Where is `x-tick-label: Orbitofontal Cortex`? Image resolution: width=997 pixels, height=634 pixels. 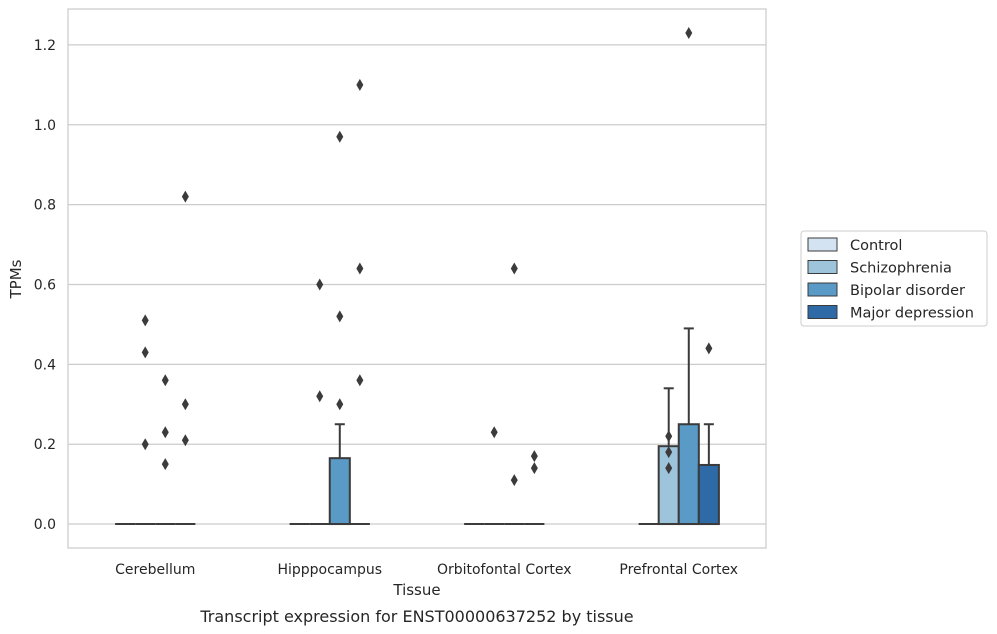 x-tick-label: Orbitofontal Cortex is located at coordinates (504, 570).